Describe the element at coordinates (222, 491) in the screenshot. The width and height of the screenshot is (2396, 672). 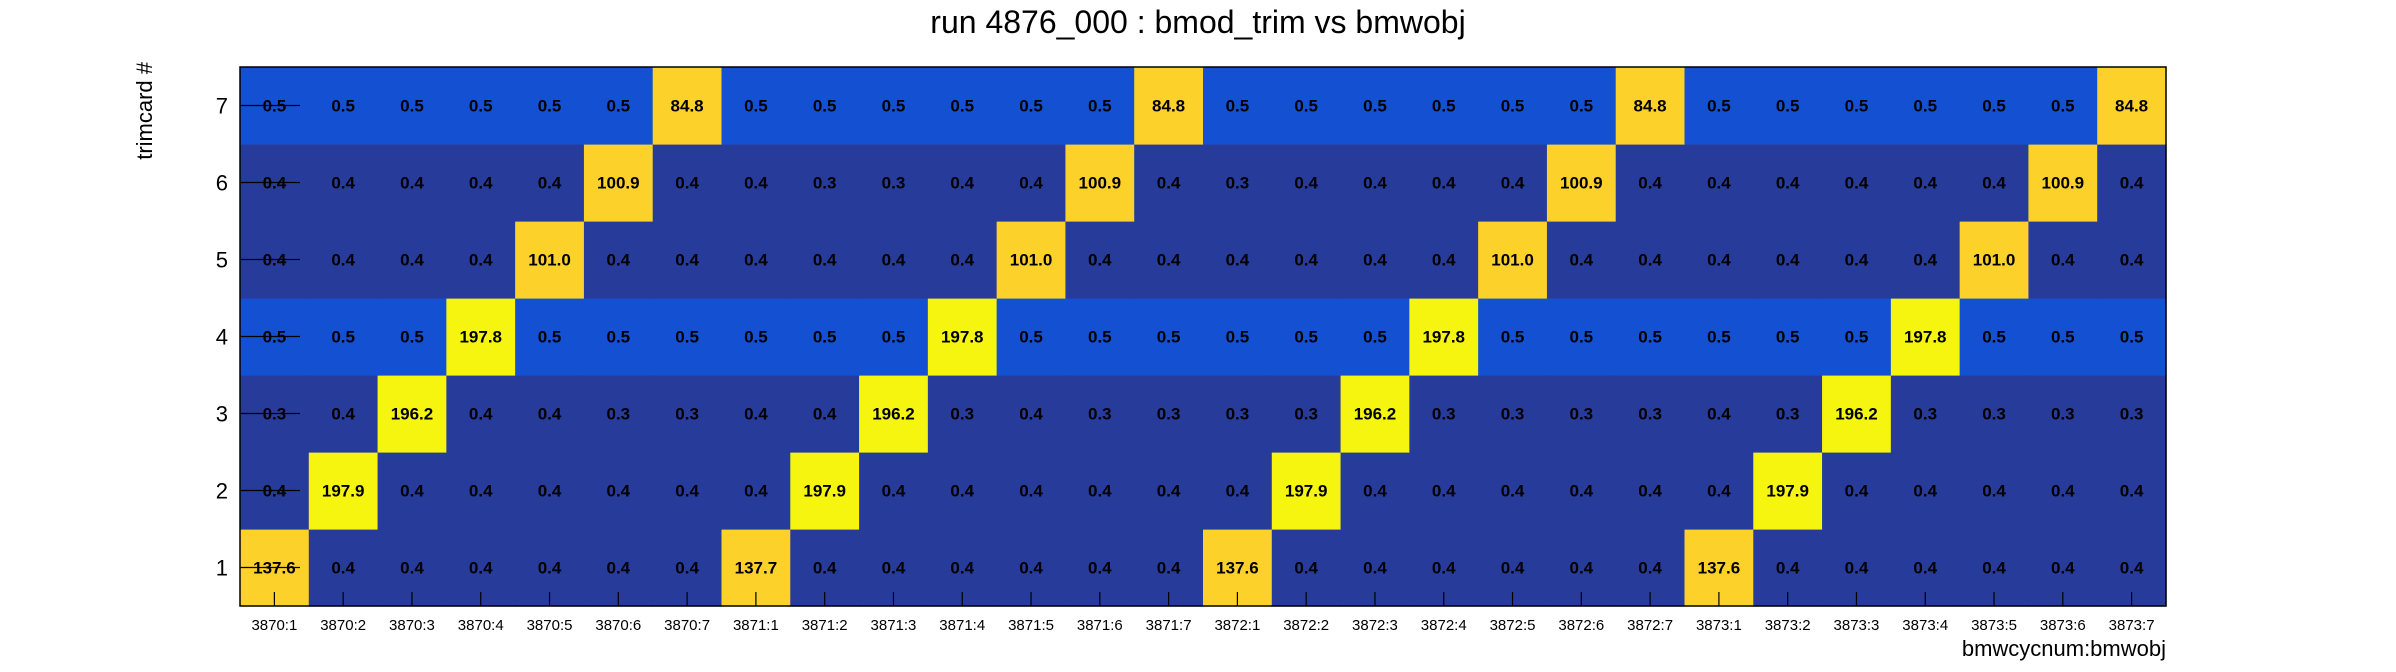
I see `y-tick-label: 2` at that location.